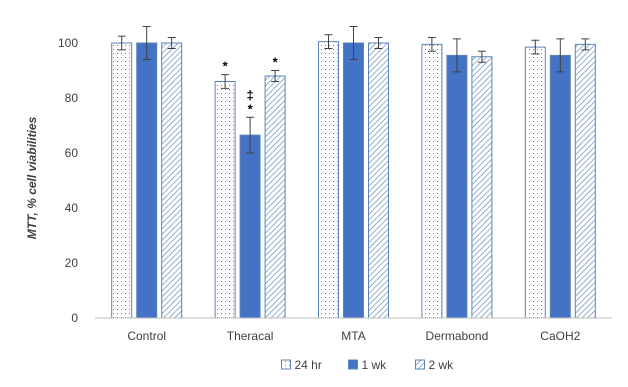 The width and height of the screenshot is (628, 387). Describe the element at coordinates (72, 98) in the screenshot. I see `y-tick-label: 80` at that location.